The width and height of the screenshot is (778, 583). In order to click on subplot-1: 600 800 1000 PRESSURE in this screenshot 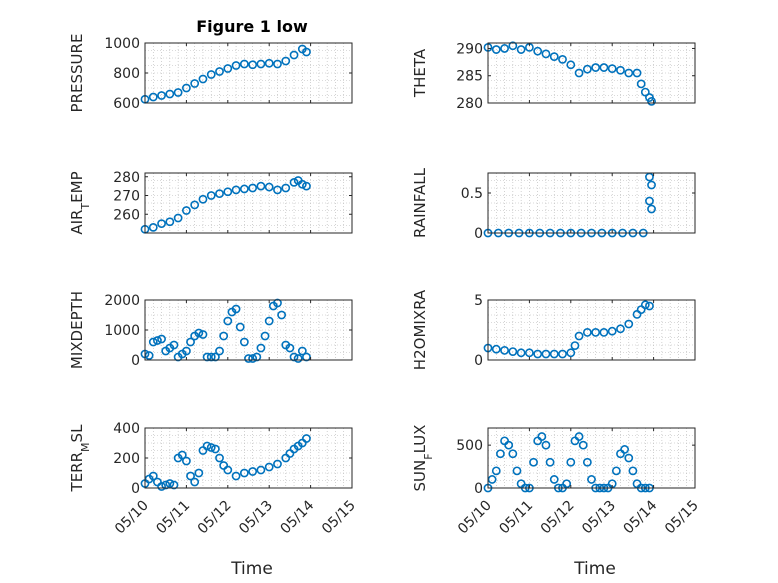, I will do `click(210, 73)`.